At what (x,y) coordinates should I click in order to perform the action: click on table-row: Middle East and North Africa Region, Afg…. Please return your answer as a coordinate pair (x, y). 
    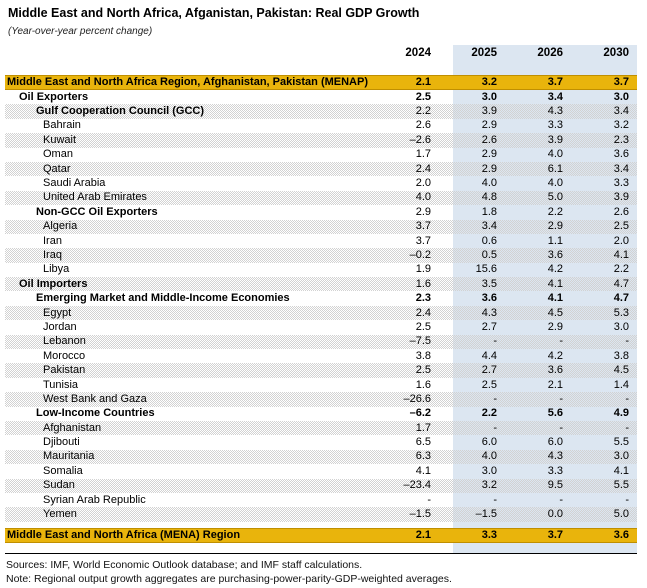
    Looking at the image, I should click on (321, 82).